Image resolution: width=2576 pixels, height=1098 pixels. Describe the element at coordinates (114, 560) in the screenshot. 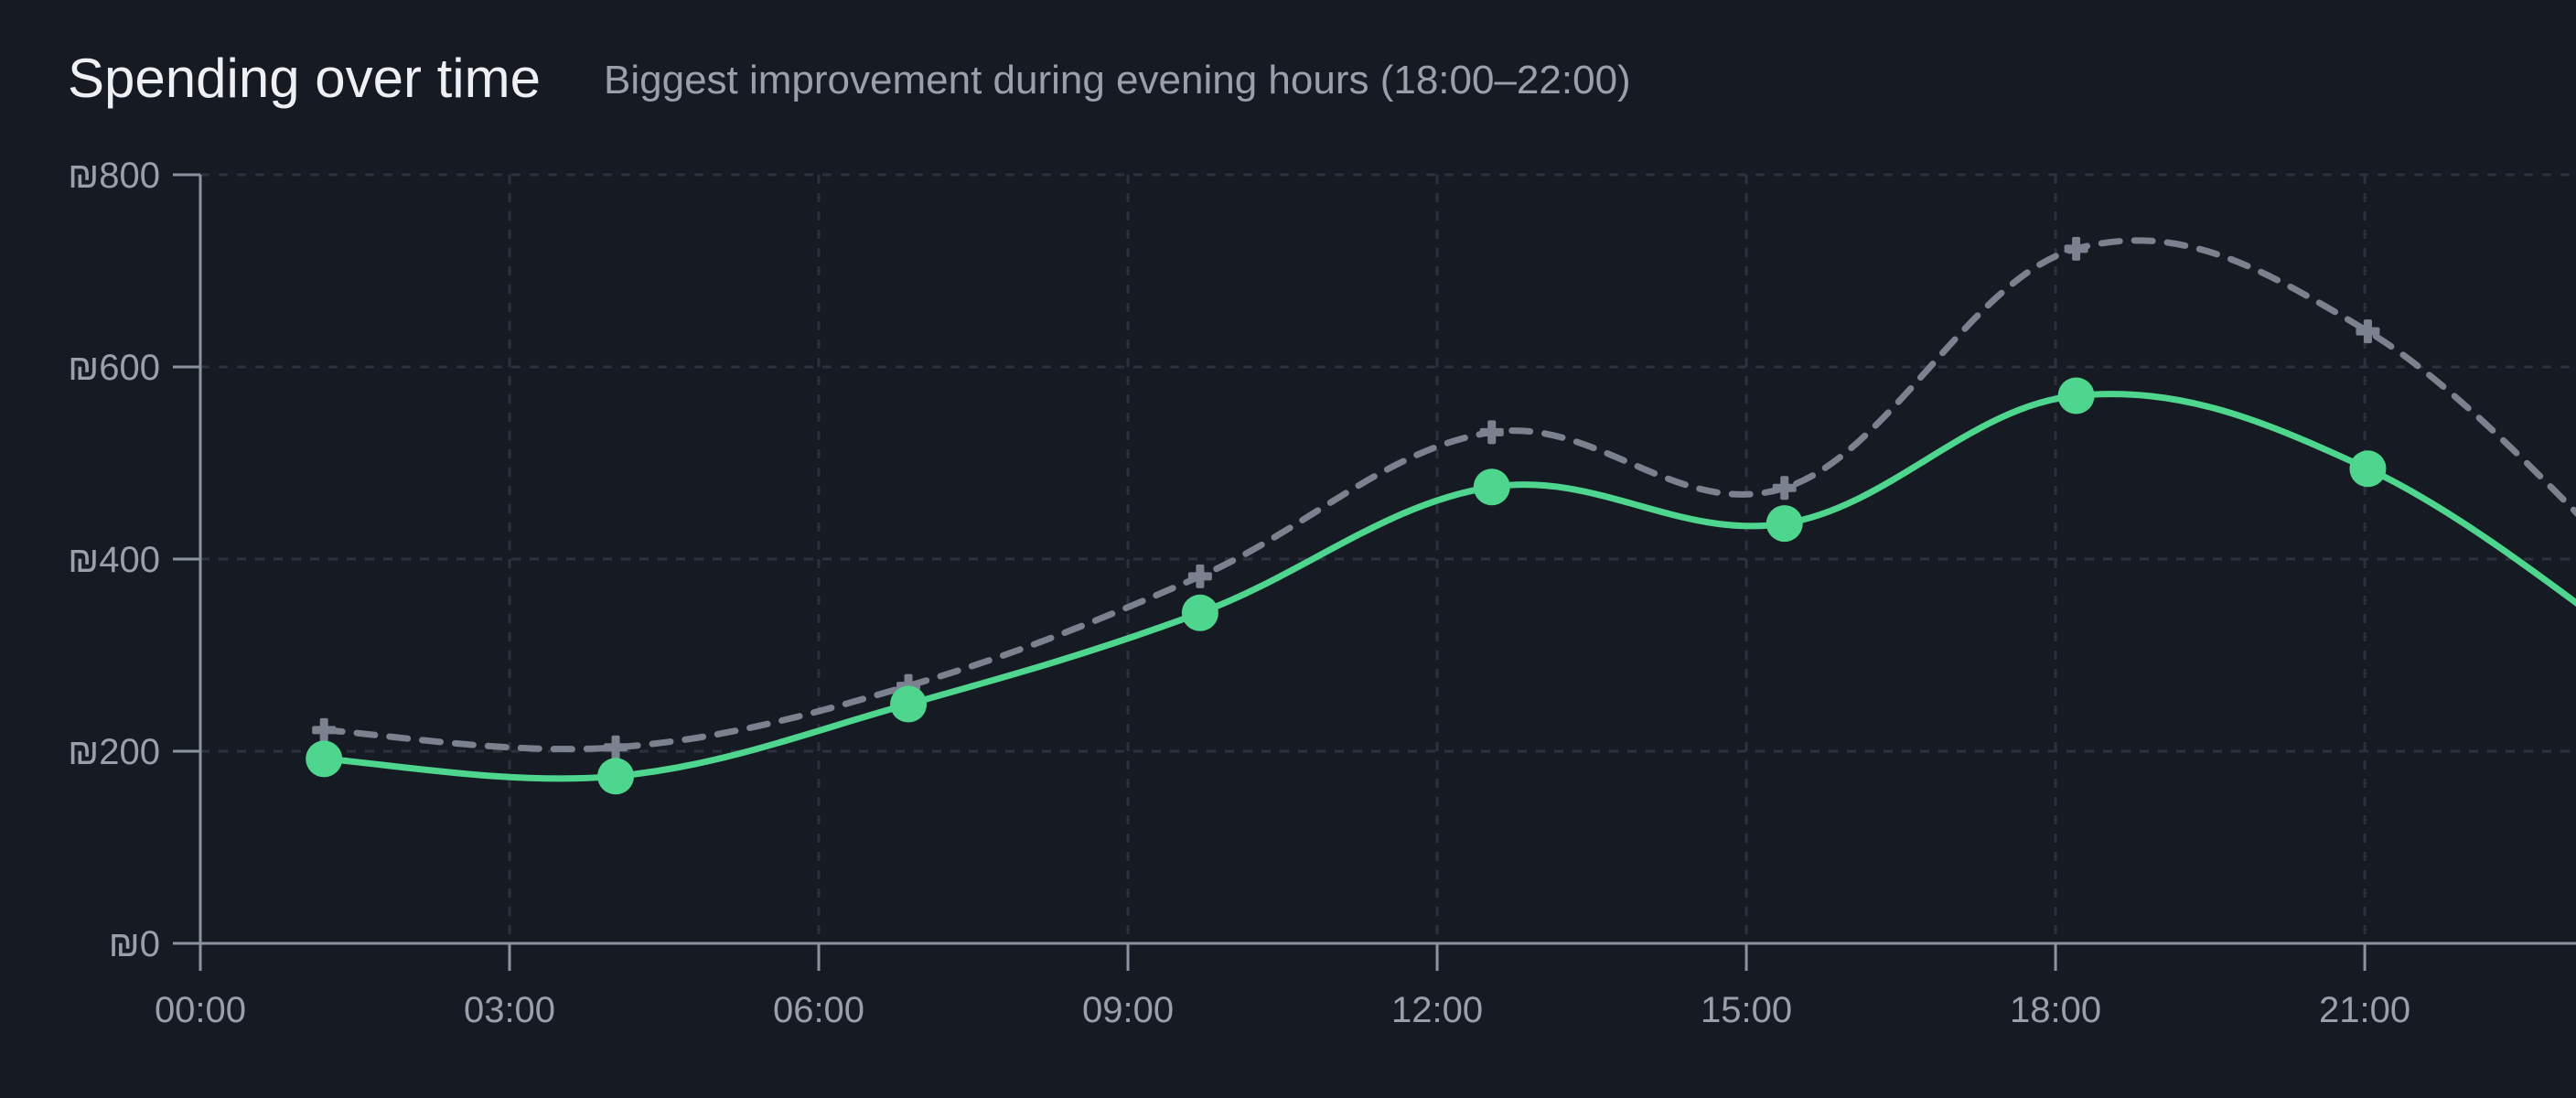

I see `y-tick-label: ₪400` at that location.